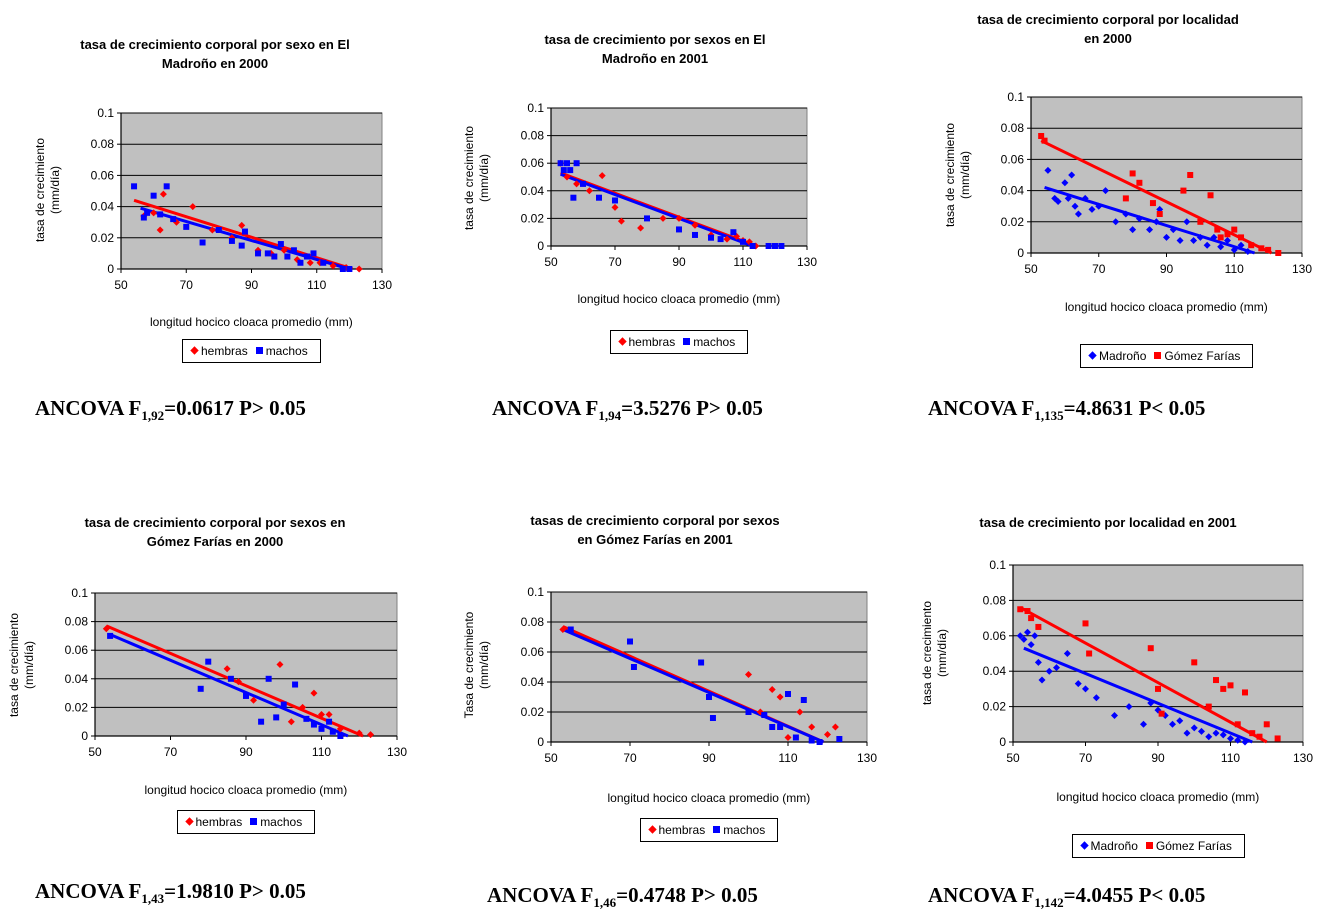 This screenshot has width=1323, height=918. I want to click on ancova-result: ANCOVA F1,94=3.5276 P> 0.05, so click(627, 410).